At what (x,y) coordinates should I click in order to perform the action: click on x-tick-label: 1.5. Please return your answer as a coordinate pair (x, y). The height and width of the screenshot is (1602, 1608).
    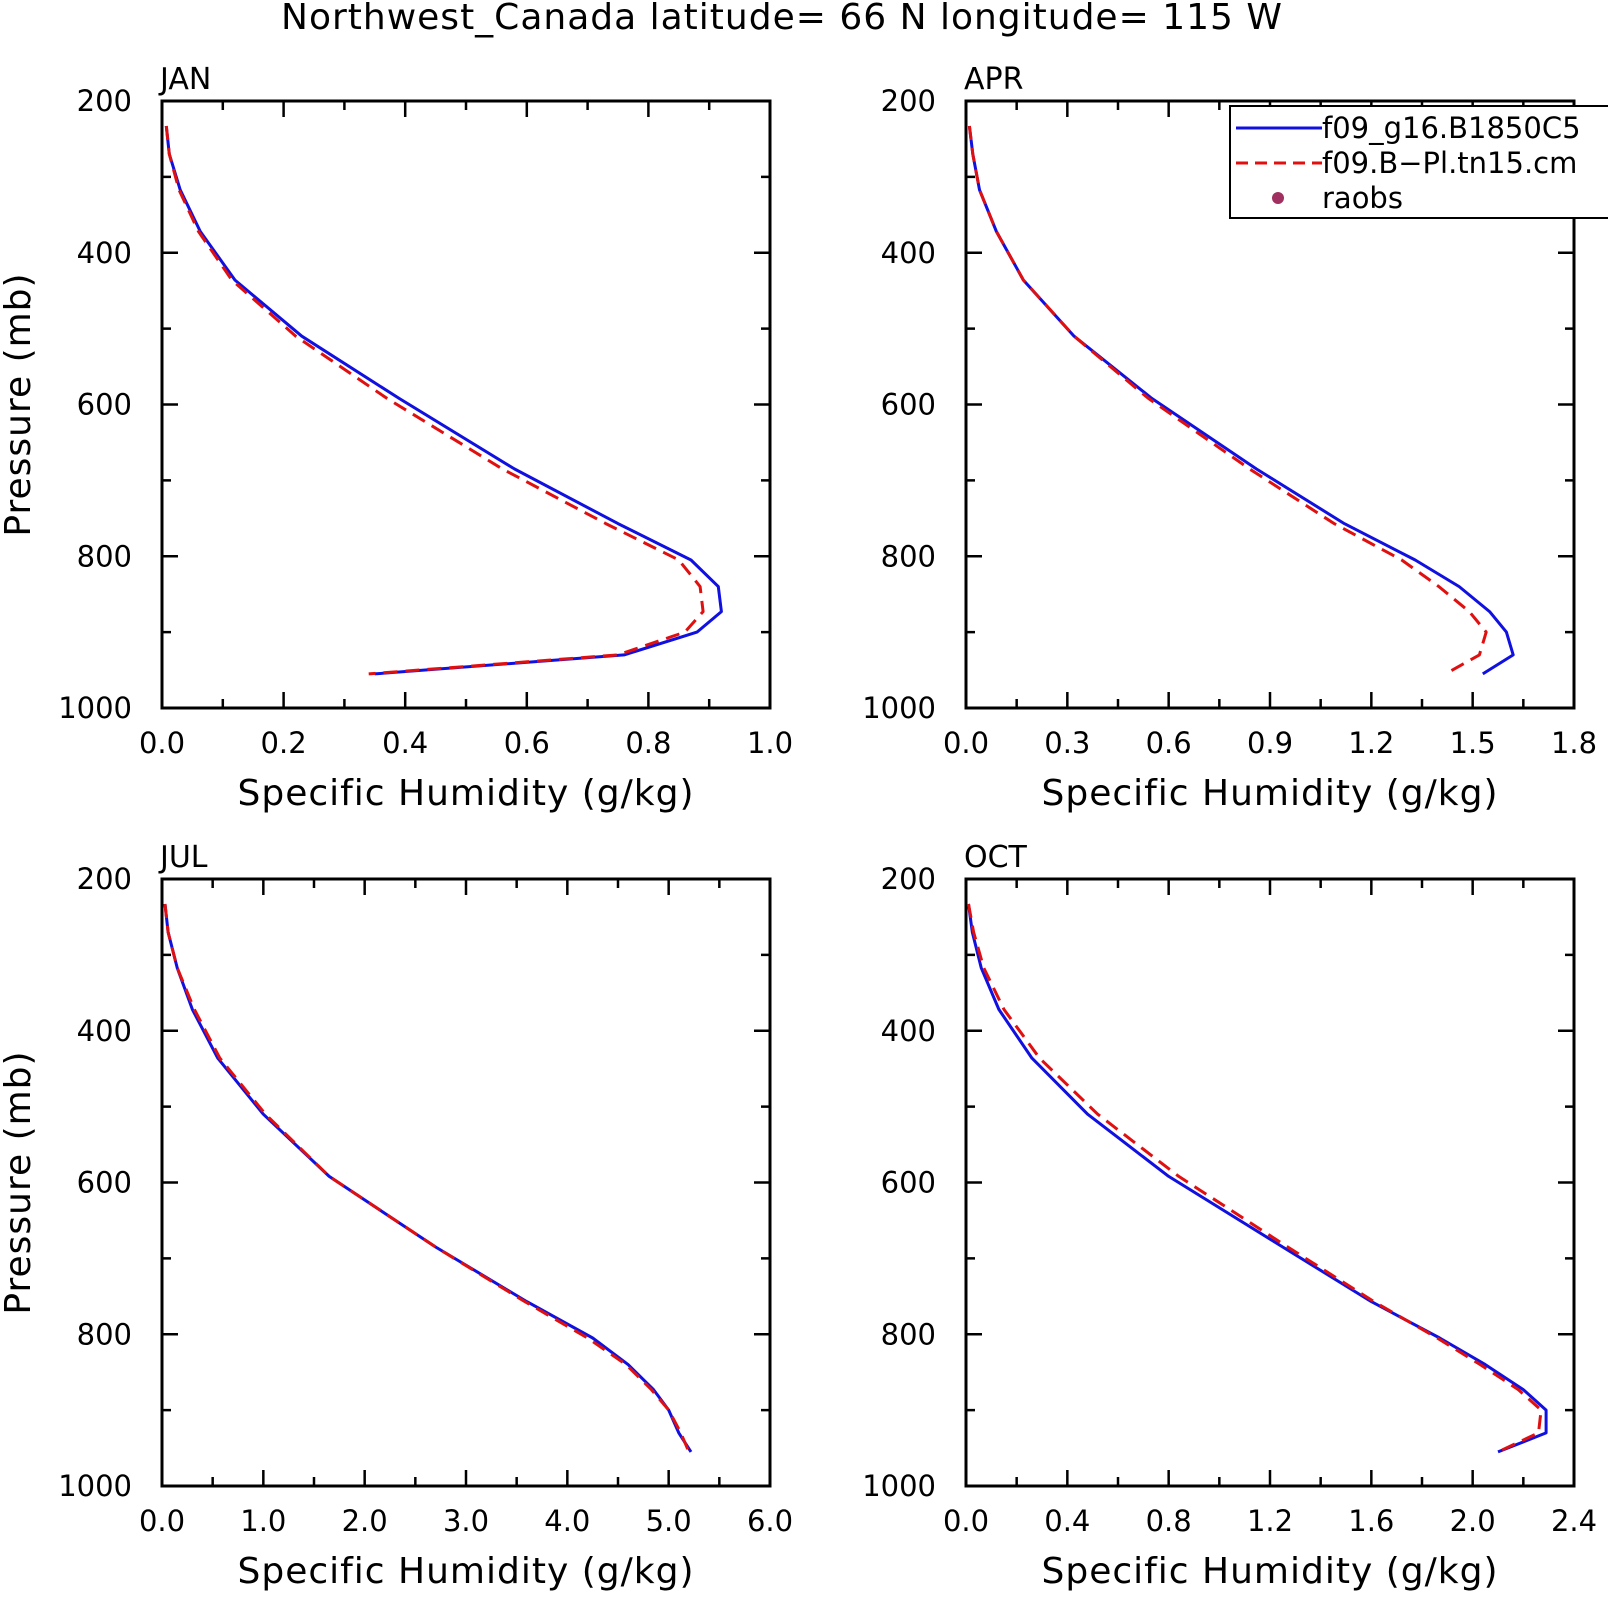
    Looking at the image, I should click on (1473, 743).